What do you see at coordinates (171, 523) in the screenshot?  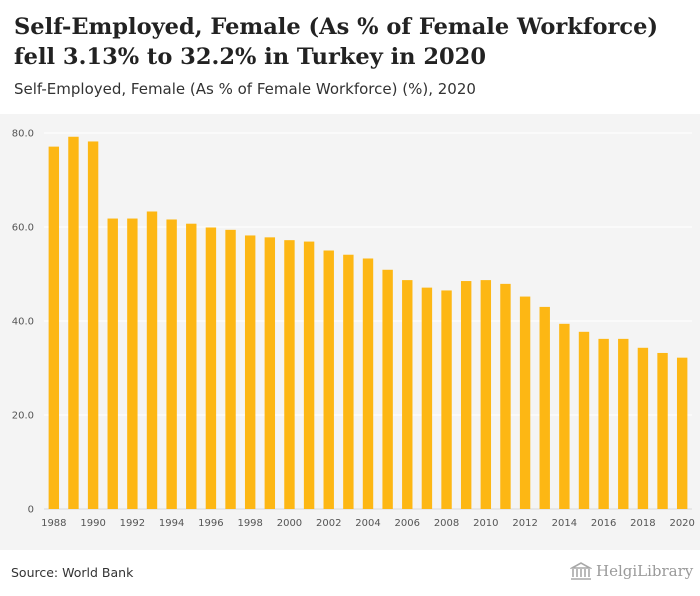 I see `x-tick-label: 1994` at bounding box center [171, 523].